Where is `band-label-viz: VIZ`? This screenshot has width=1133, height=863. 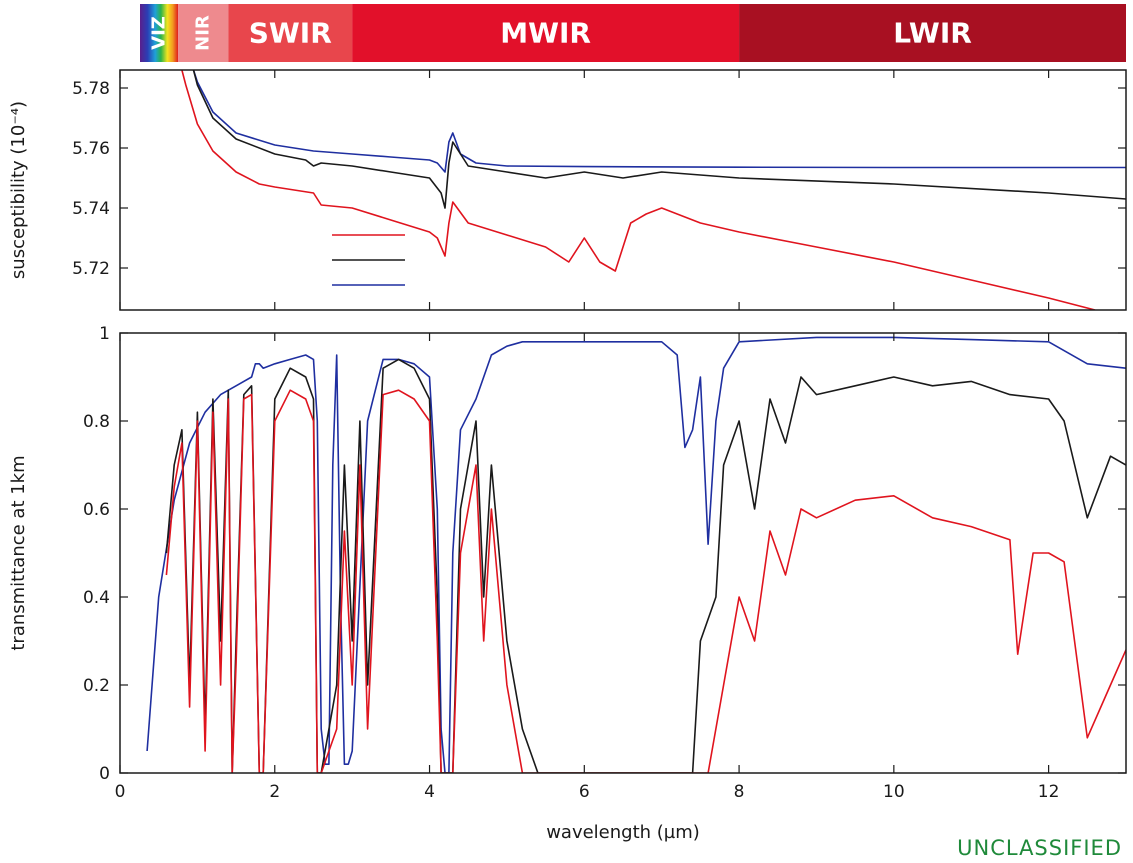 band-label-viz: VIZ is located at coordinates (159, 33).